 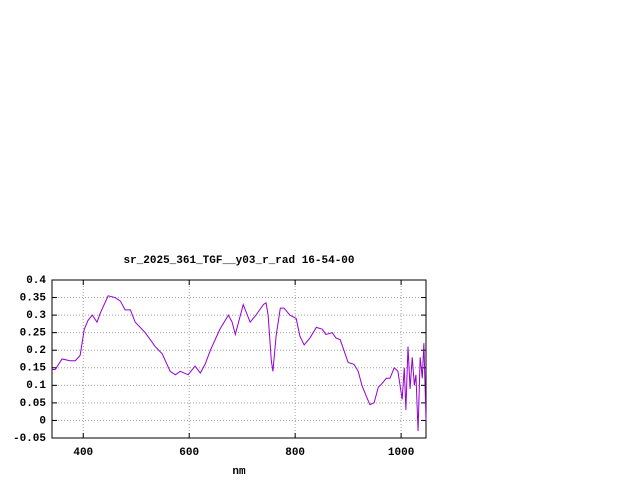 I want to click on y-tick-label: 0.3, so click(x=36, y=316).